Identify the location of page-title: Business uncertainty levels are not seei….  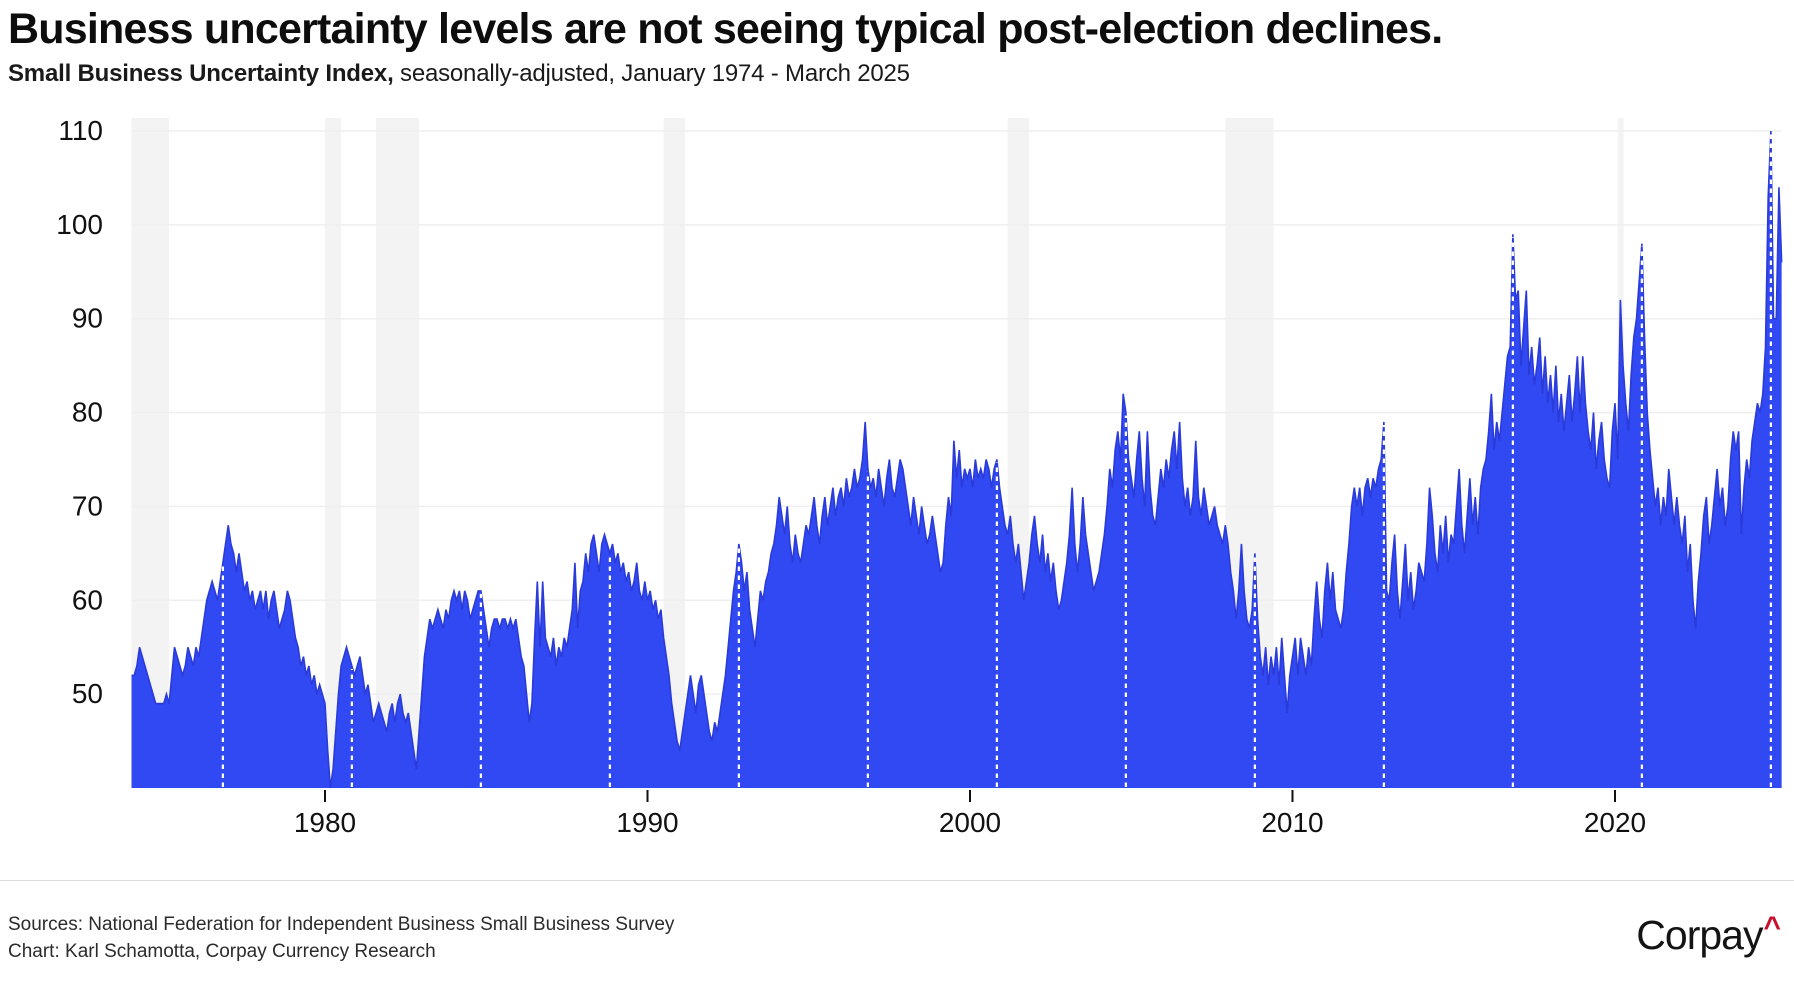
(725, 29).